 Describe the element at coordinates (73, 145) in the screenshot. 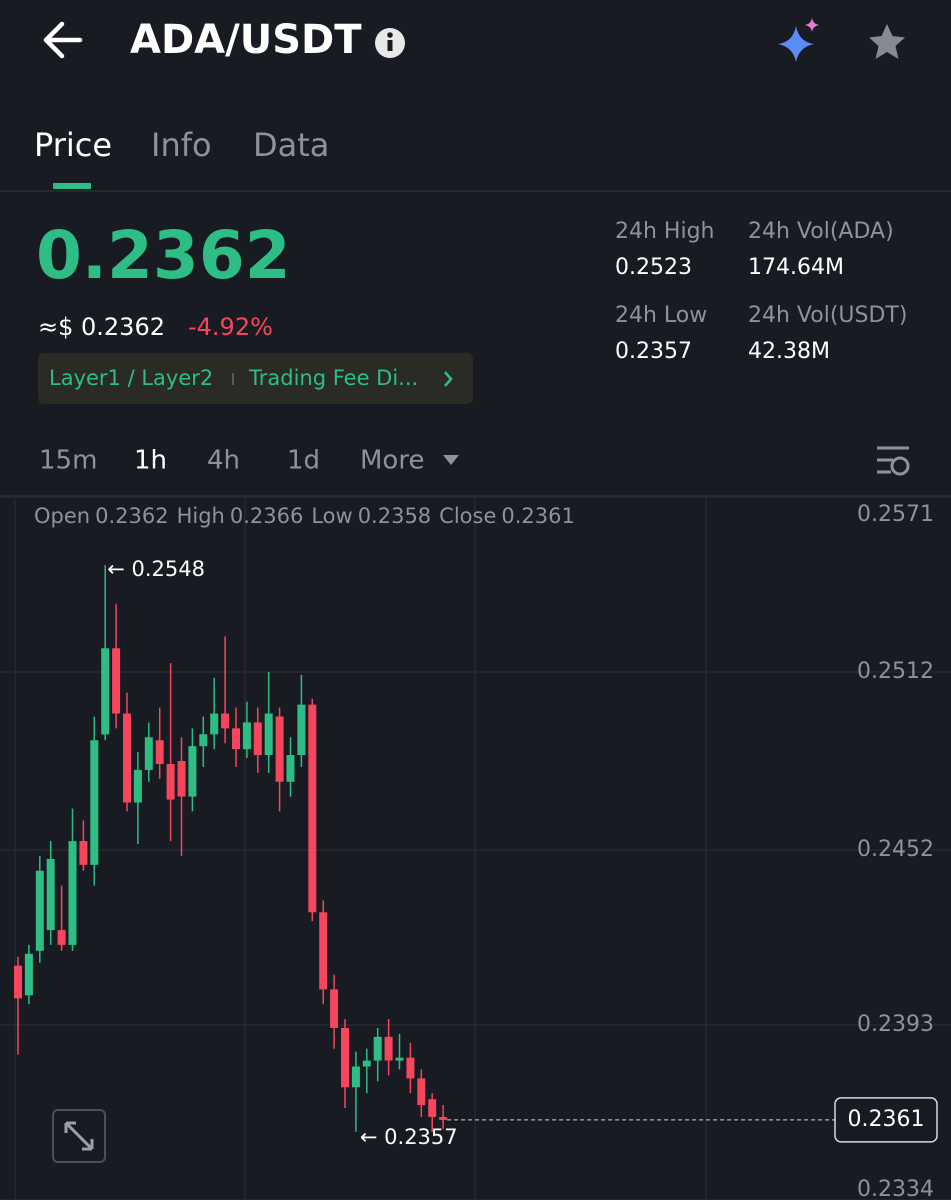

I see `tab: Price` at that location.